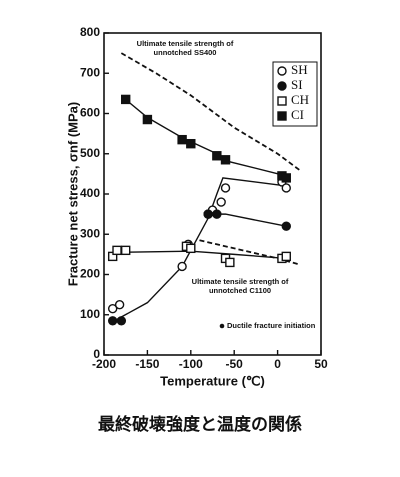 The image size is (400, 477). Describe the element at coordinates (96, 354) in the screenshot. I see `y-tick-label: 0` at that location.